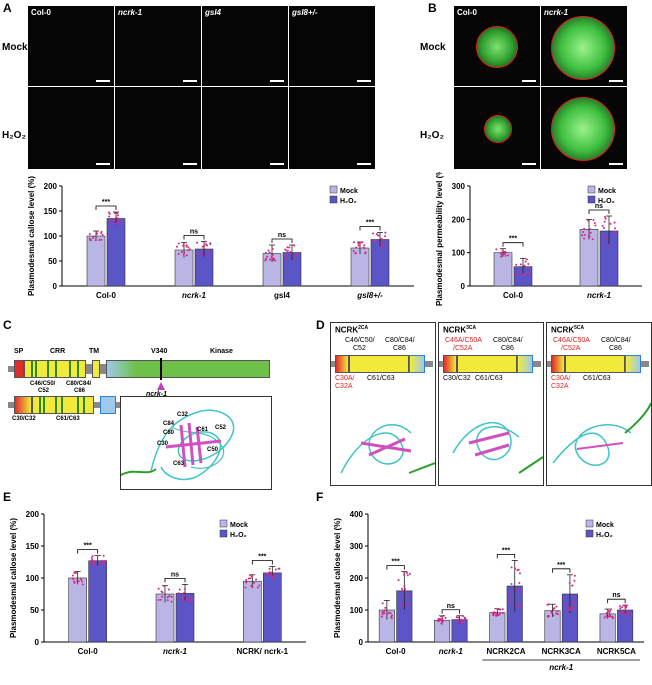 The width and height of the screenshot is (652, 685). I want to click on column-label: gsl4, so click(213, 12).